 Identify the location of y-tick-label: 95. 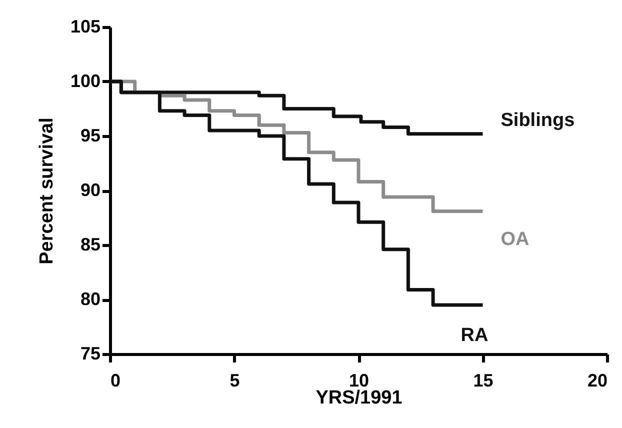
(90, 136).